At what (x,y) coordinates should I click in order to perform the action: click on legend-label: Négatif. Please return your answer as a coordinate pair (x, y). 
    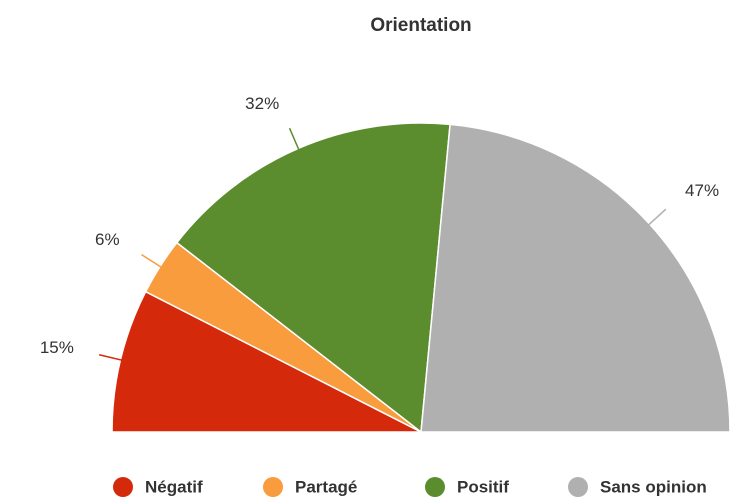
    Looking at the image, I should click on (174, 486).